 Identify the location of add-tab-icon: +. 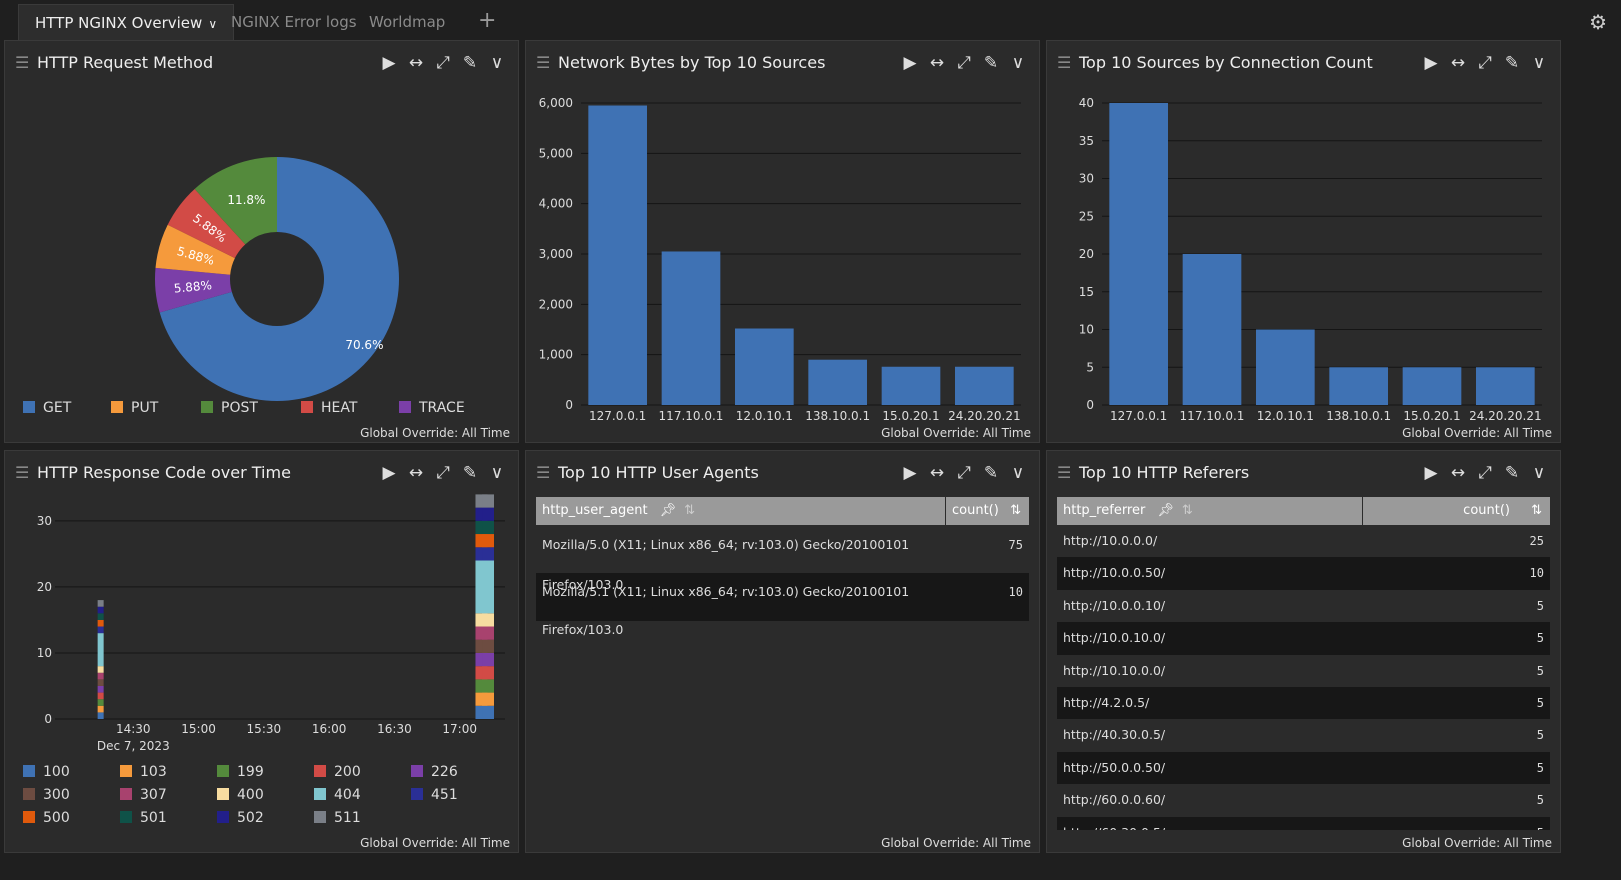
(487, 20).